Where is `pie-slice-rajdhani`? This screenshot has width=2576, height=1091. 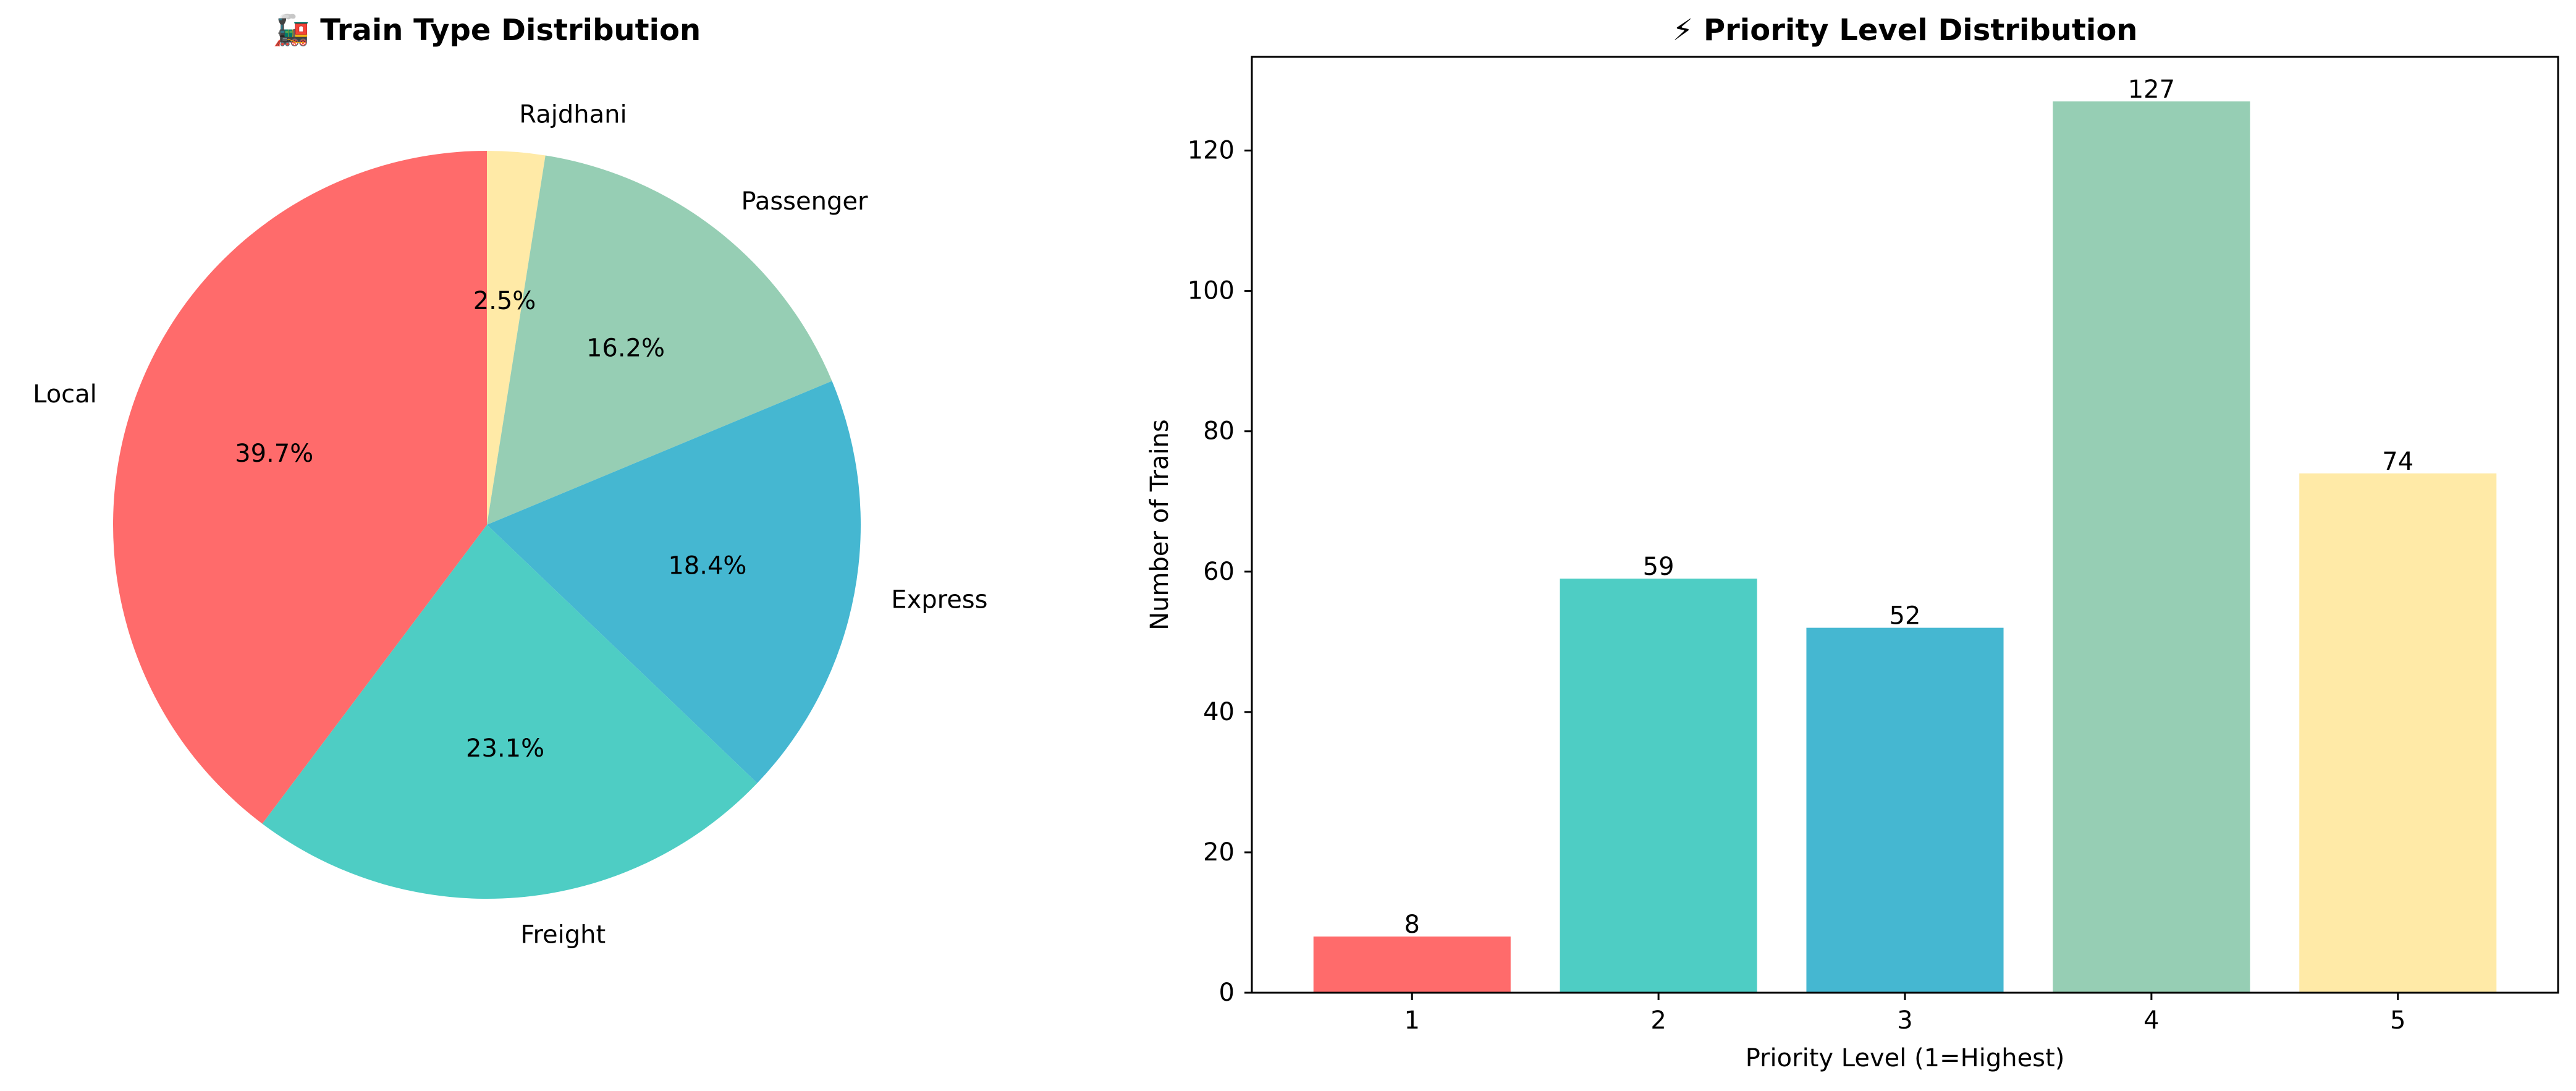
pie-slice-rajdhani is located at coordinates (516, 338).